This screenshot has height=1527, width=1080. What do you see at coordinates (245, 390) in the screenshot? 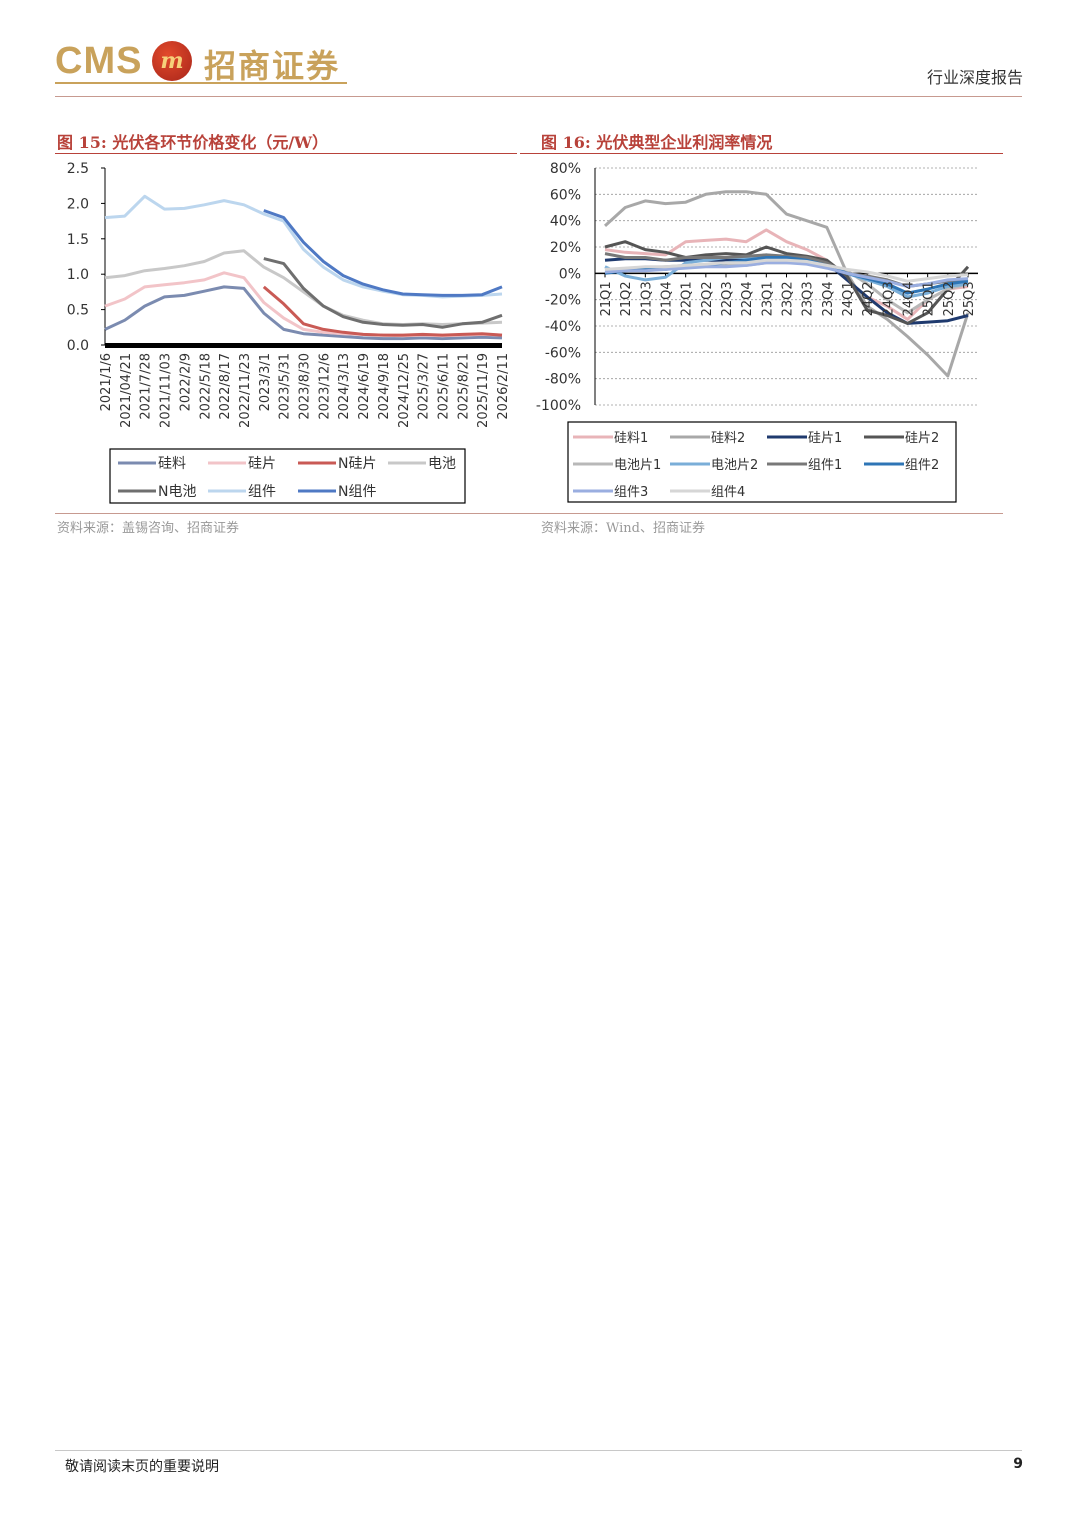
I see `x-tick-label: 2022/11/23` at bounding box center [245, 390].